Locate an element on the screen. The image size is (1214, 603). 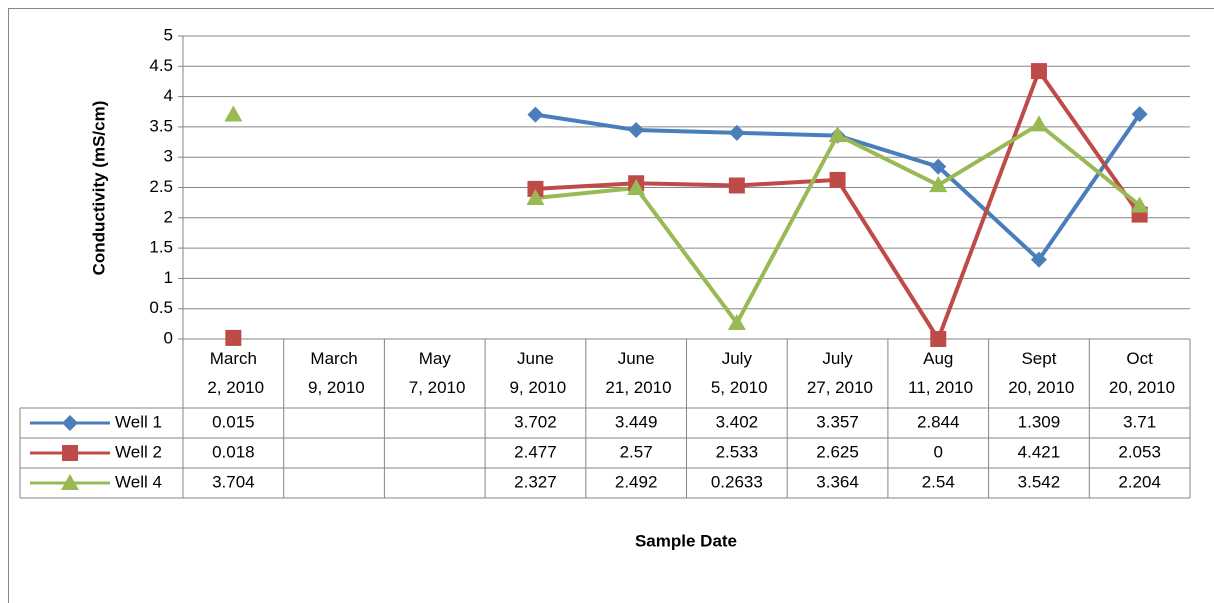
y-tick-label: 4 is located at coordinates (168, 95).